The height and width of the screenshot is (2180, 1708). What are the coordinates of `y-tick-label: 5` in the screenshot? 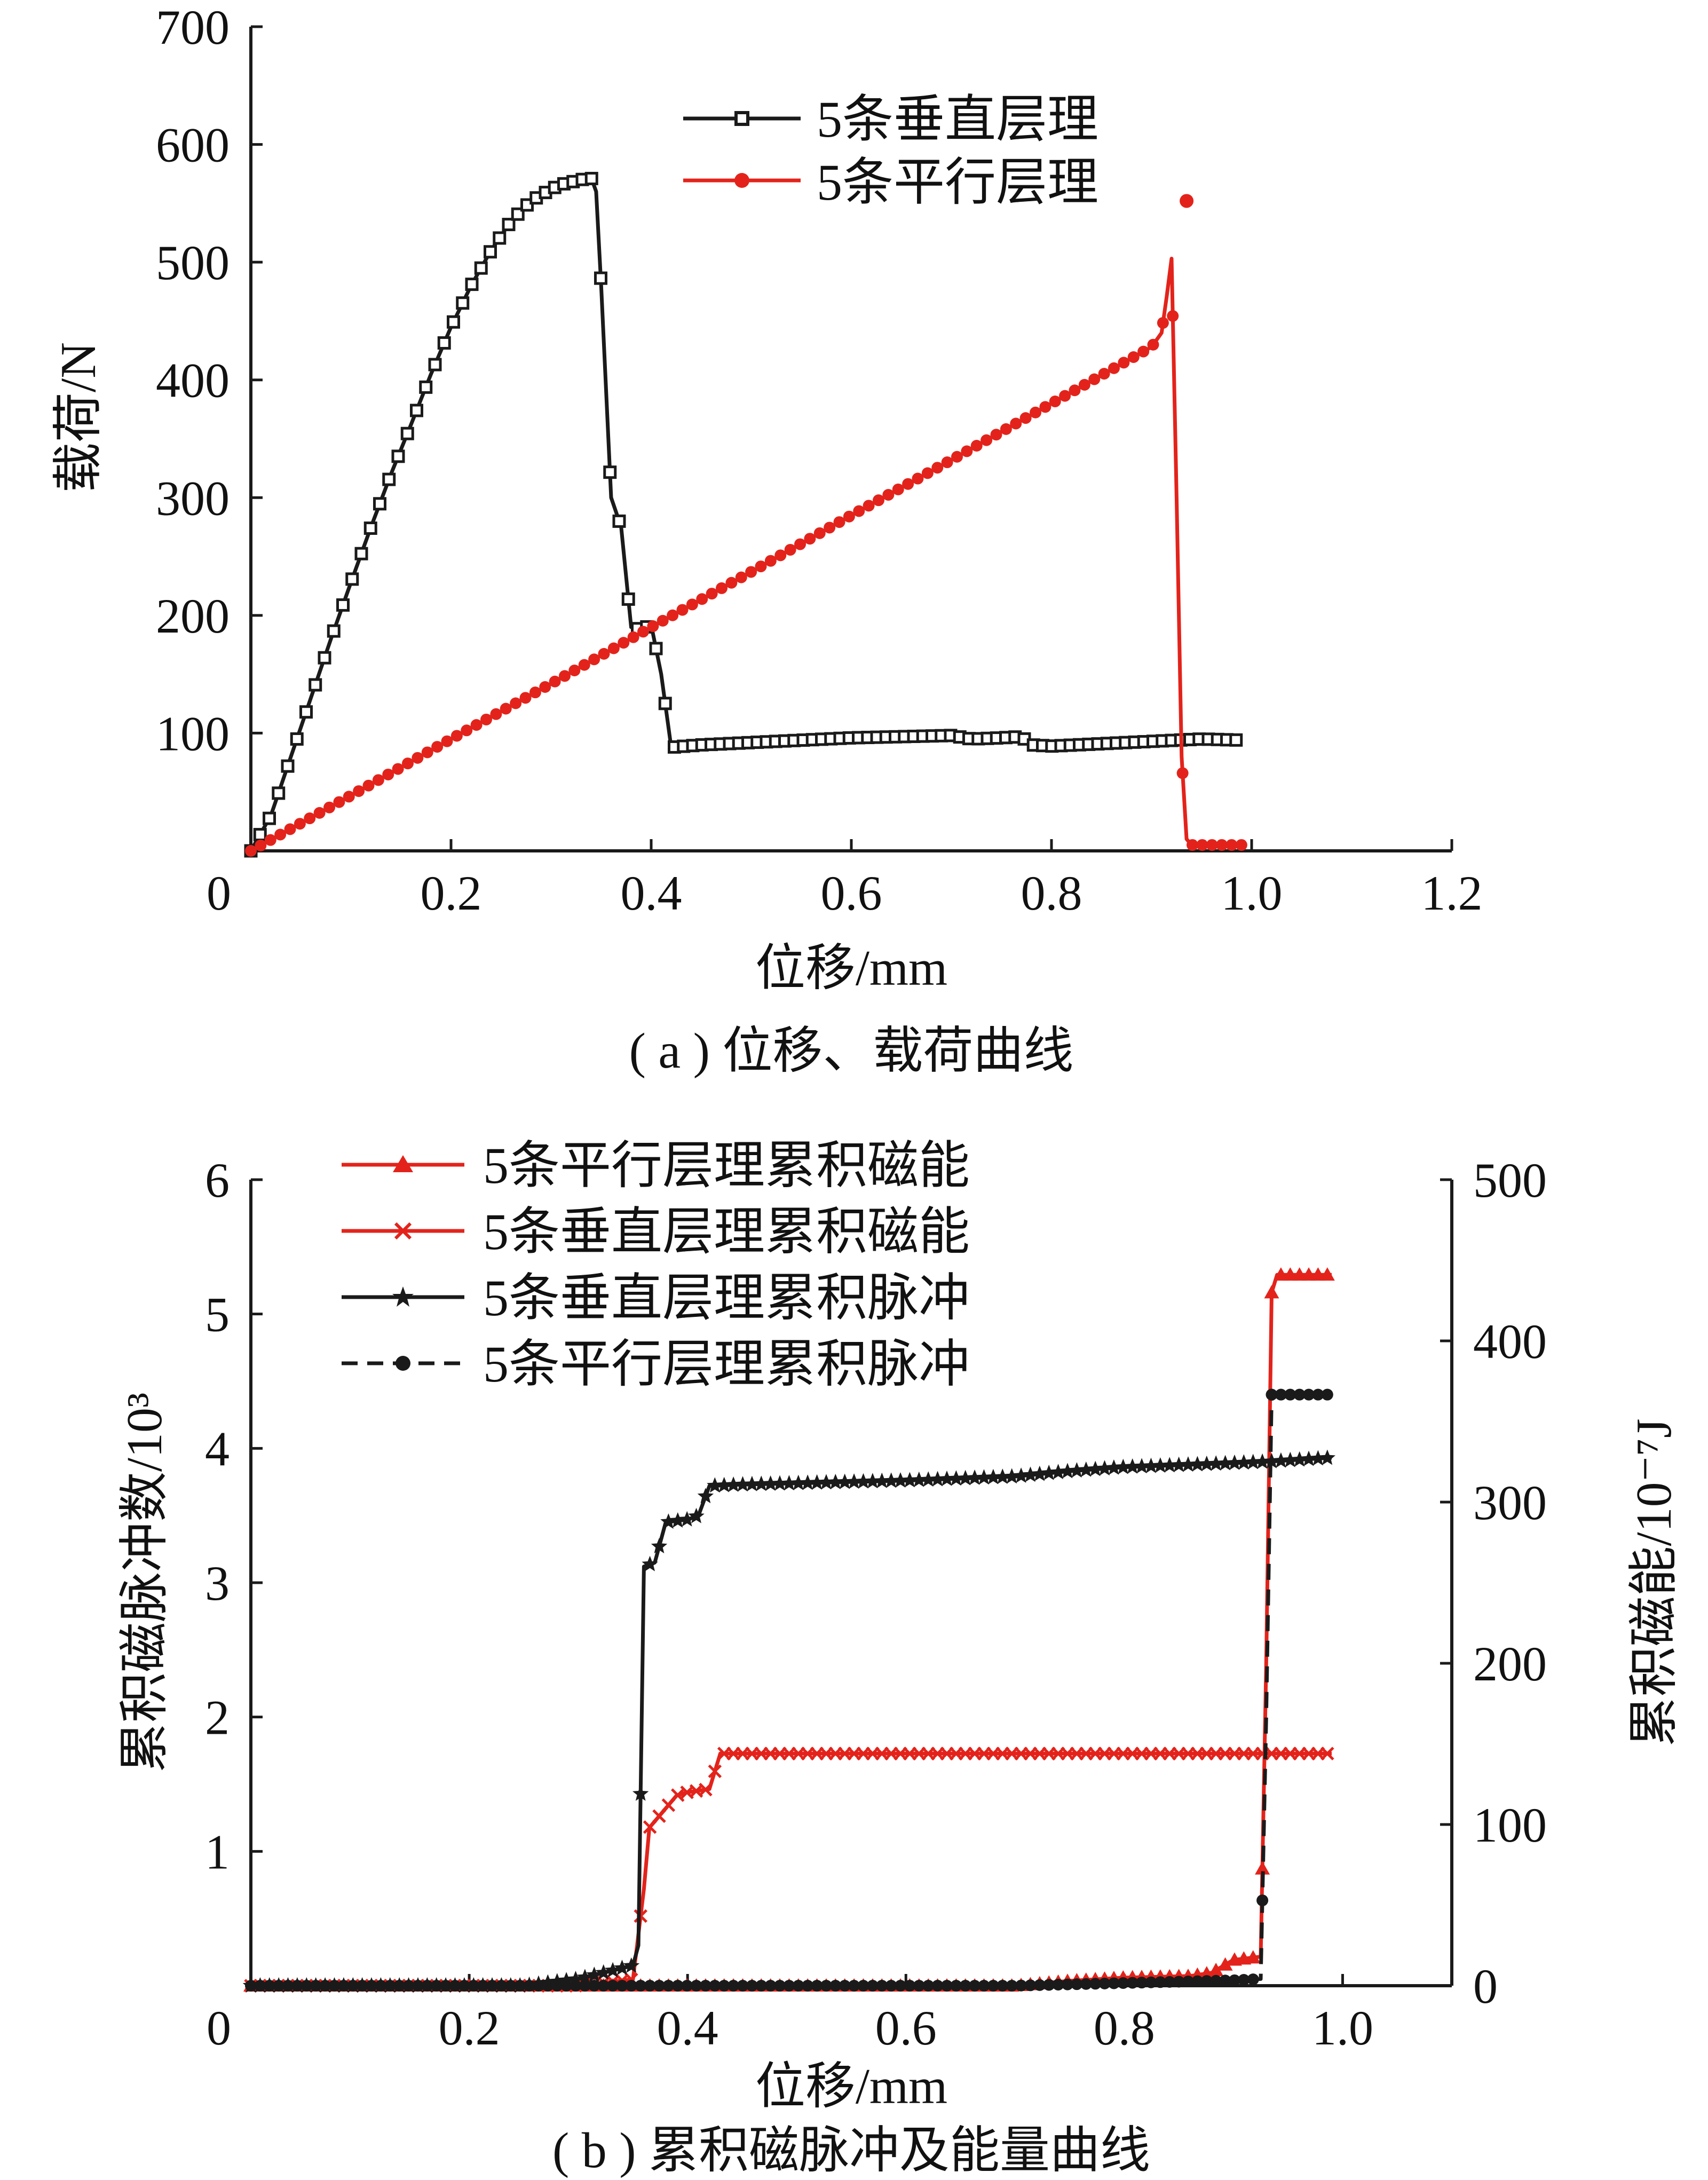 It's located at (217, 1315).